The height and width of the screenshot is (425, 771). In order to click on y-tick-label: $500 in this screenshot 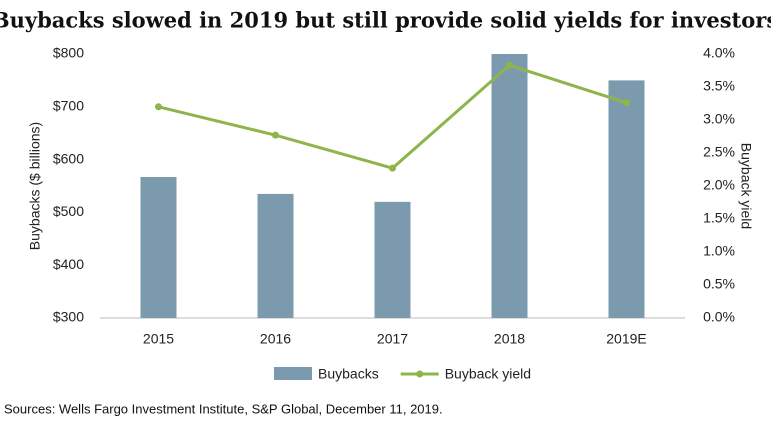, I will do `click(68, 211)`.